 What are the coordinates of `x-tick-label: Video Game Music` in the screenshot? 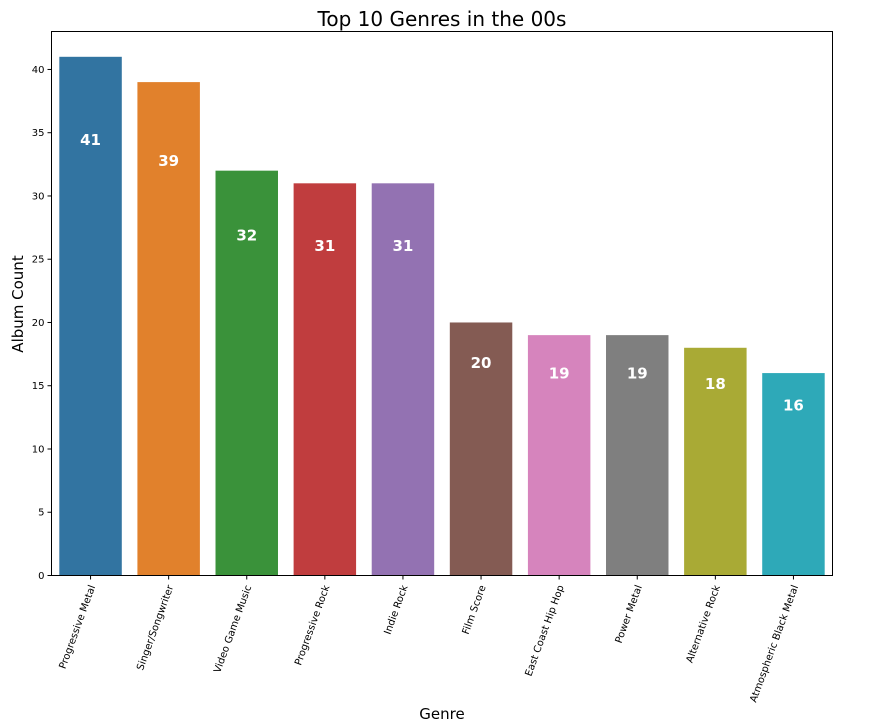 It's located at (233, 629).